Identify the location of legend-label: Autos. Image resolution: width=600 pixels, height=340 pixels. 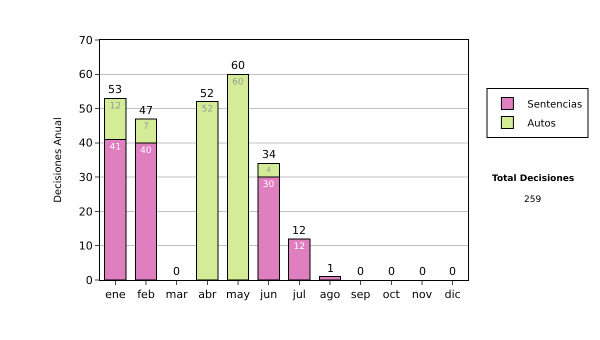
(541, 124).